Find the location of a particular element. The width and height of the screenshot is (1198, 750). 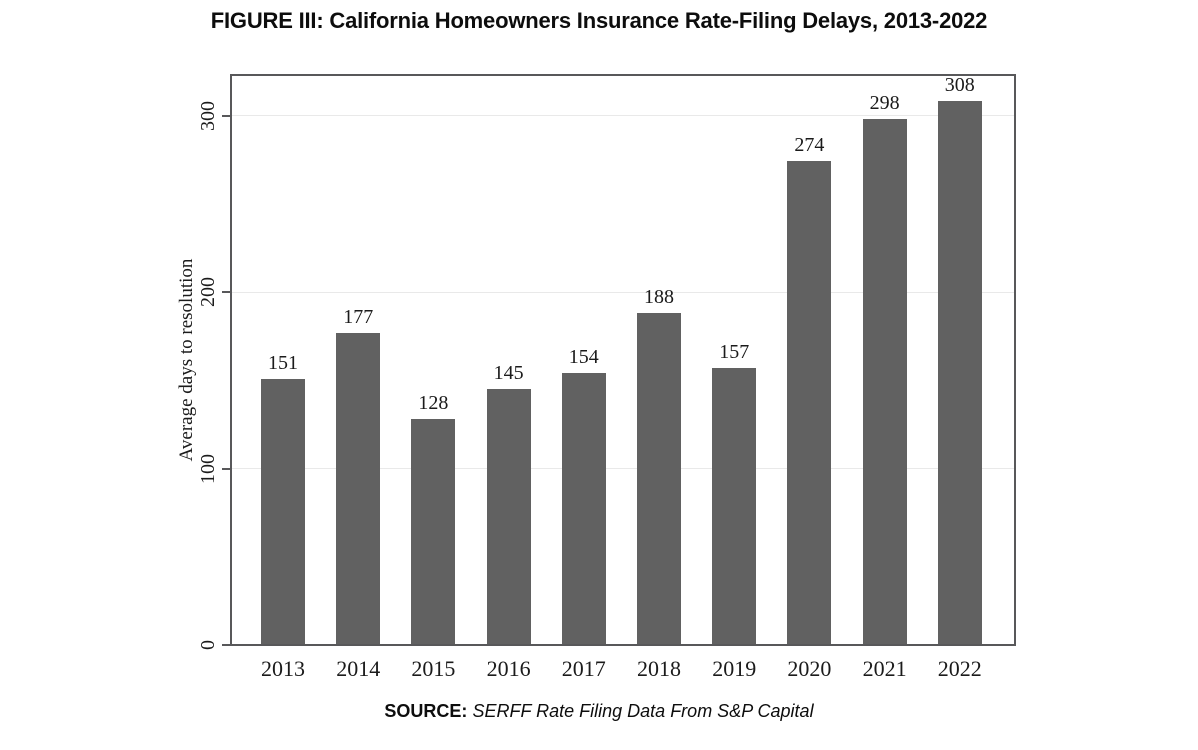

bar-2020 is located at coordinates (809, 403).